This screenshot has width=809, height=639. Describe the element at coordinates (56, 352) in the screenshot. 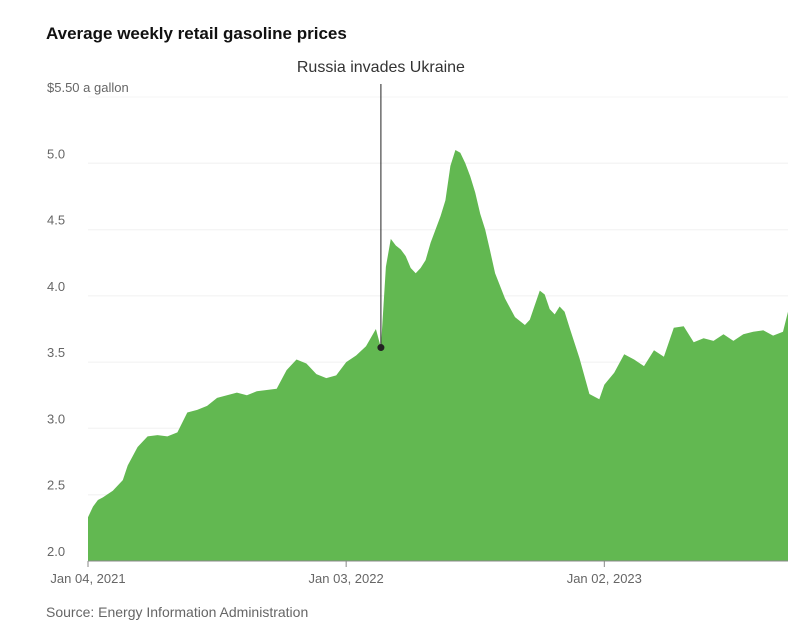

I see `y-tick-label: 3.5` at that location.